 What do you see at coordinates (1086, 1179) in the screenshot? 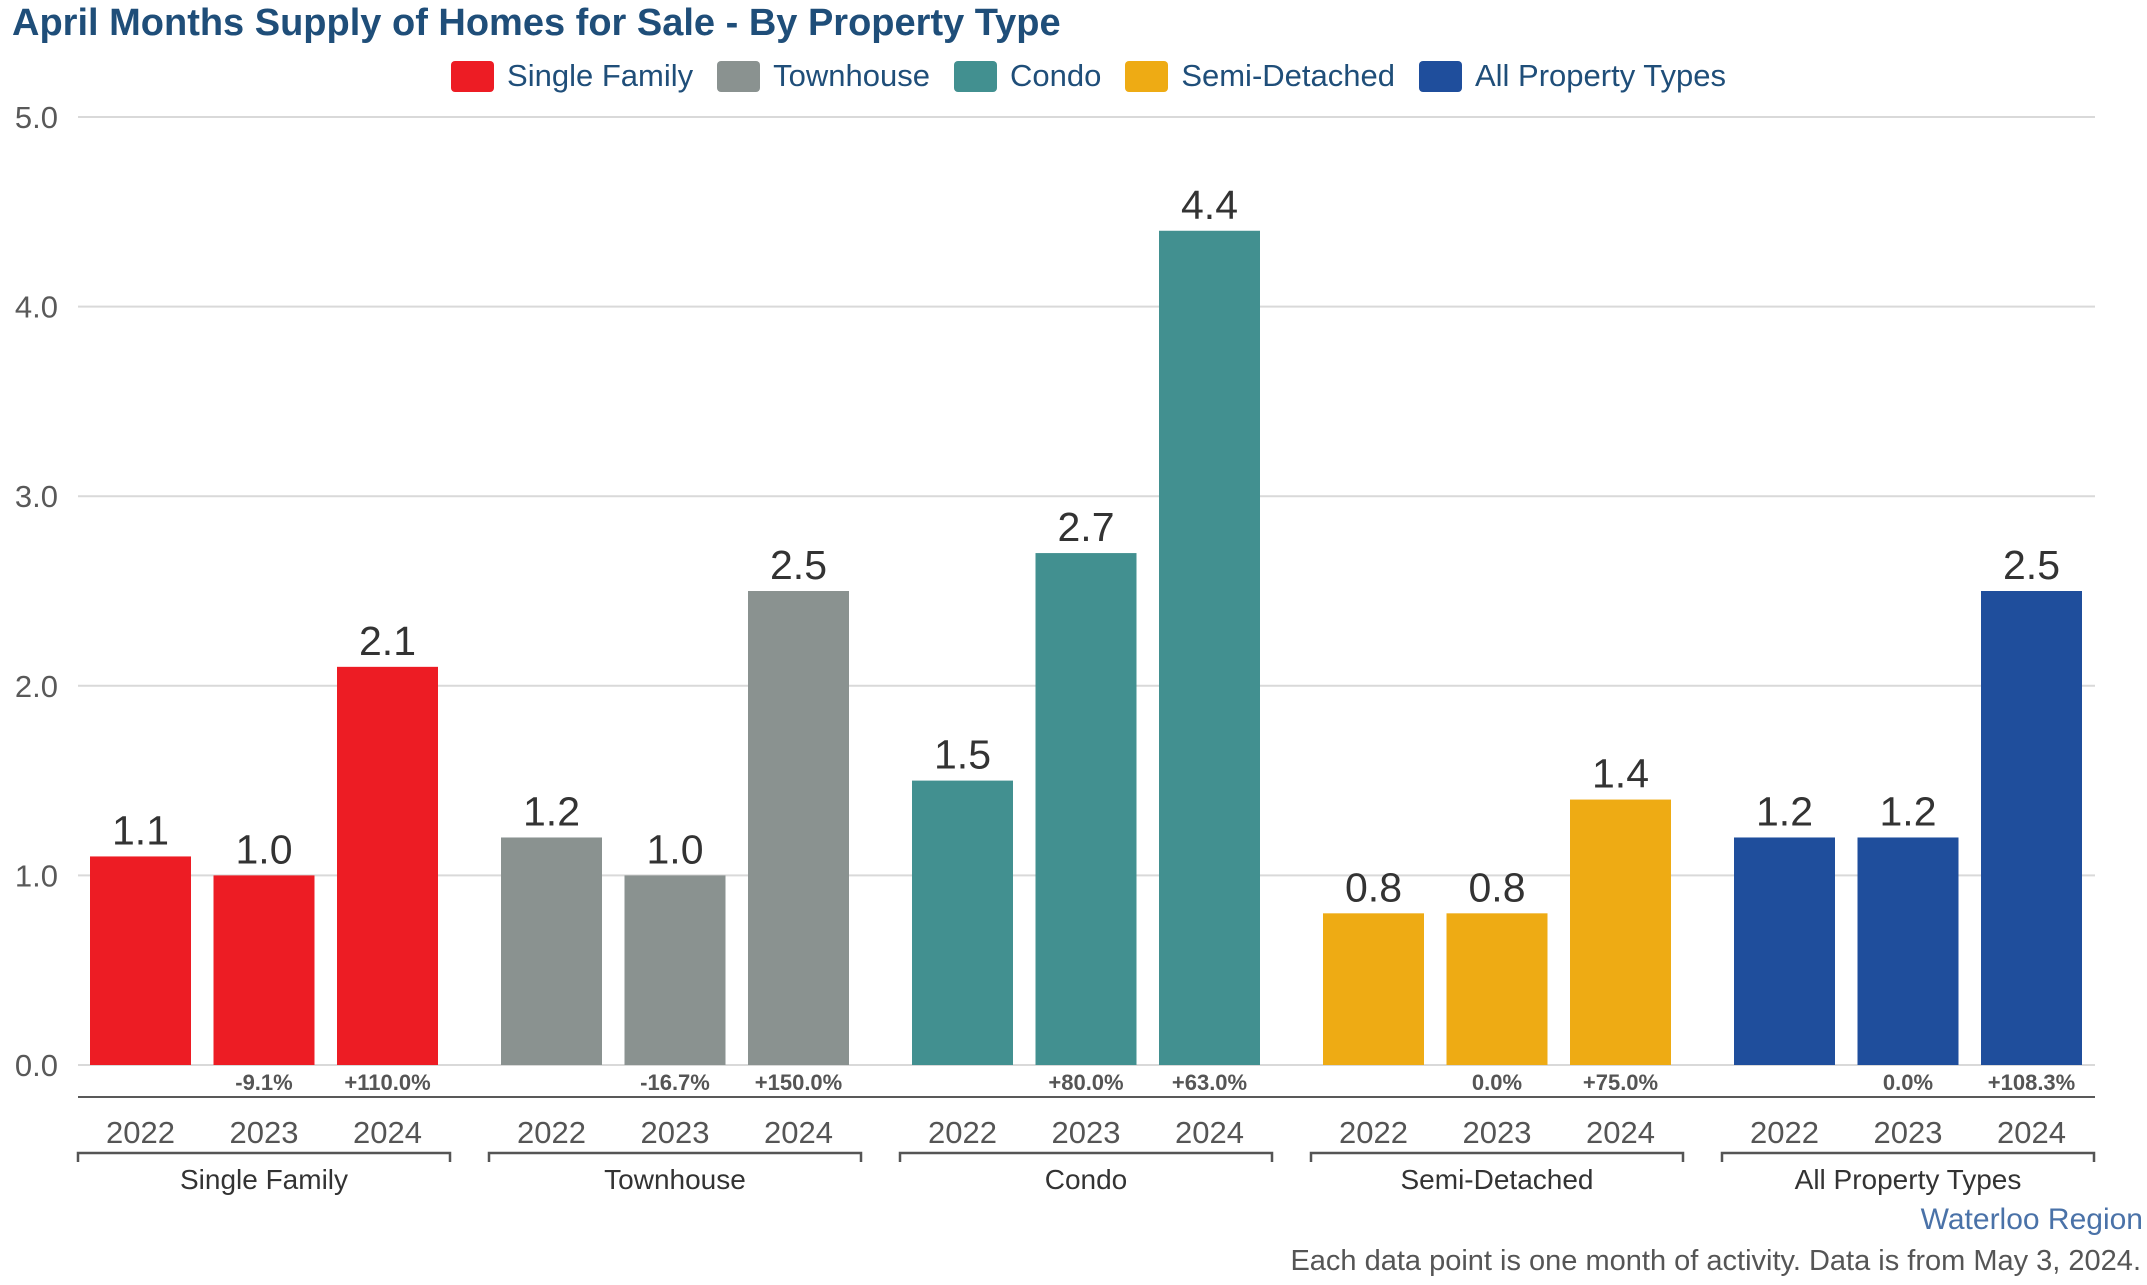
I see `group-label: Condo` at bounding box center [1086, 1179].